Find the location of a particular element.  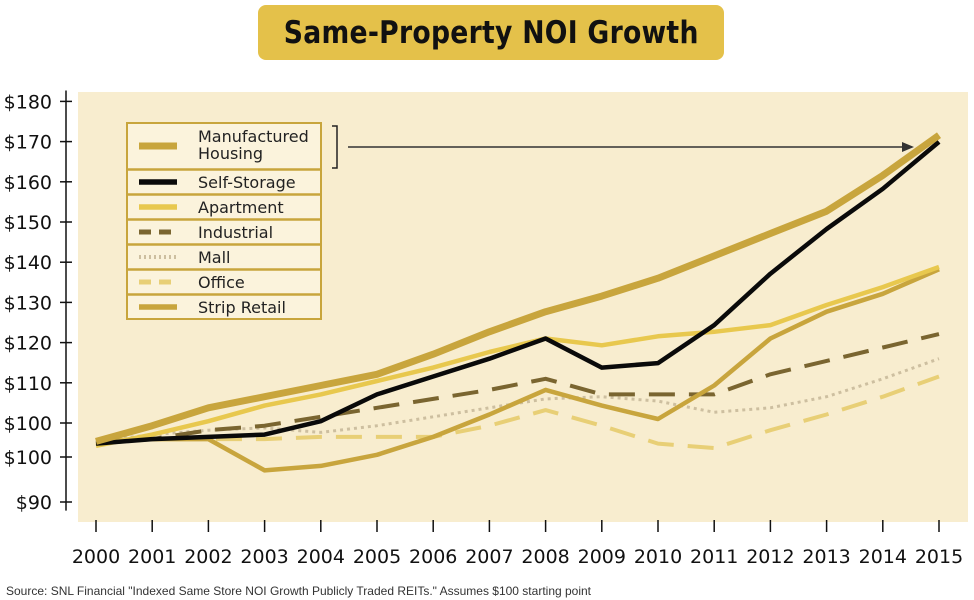

x-tick-label: 2013 is located at coordinates (826, 557).